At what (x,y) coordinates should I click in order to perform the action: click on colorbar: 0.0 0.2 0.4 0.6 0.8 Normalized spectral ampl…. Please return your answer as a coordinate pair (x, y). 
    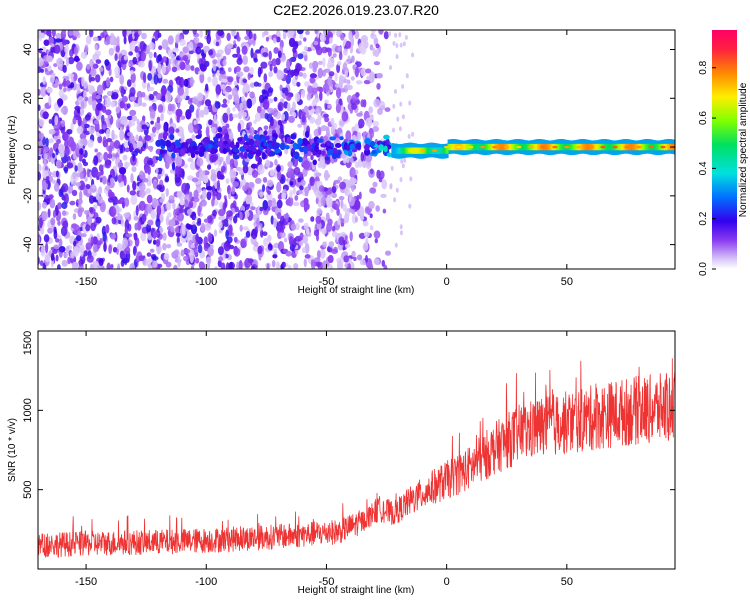
    Looking at the image, I should click on (723, 153).